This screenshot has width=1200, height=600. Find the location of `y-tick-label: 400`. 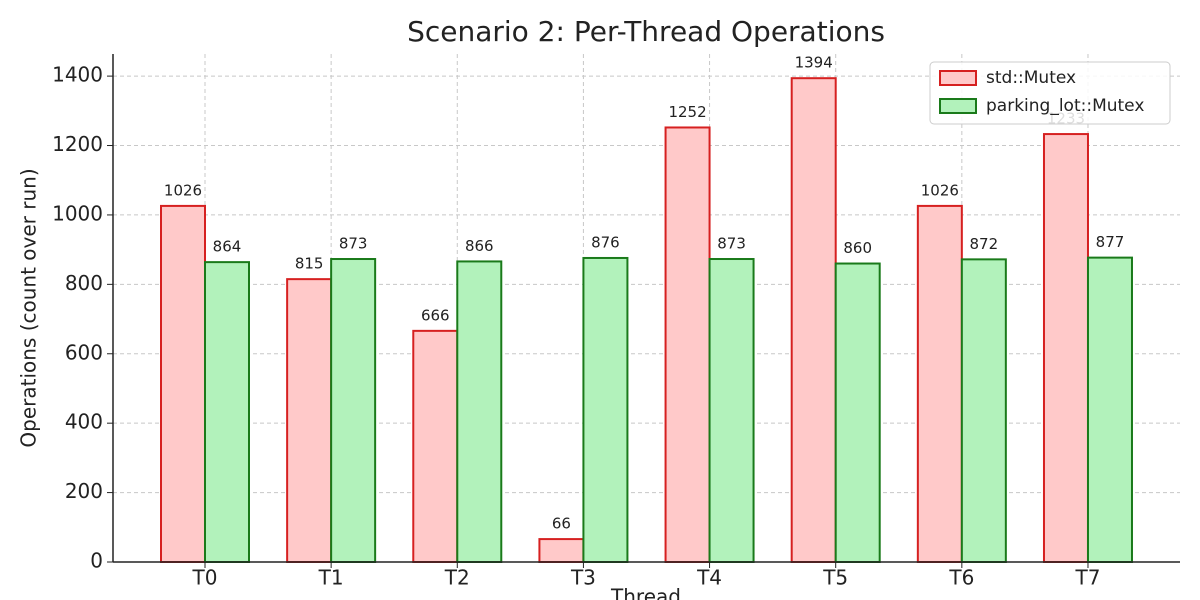

y-tick-label: 400 is located at coordinates (84, 422).